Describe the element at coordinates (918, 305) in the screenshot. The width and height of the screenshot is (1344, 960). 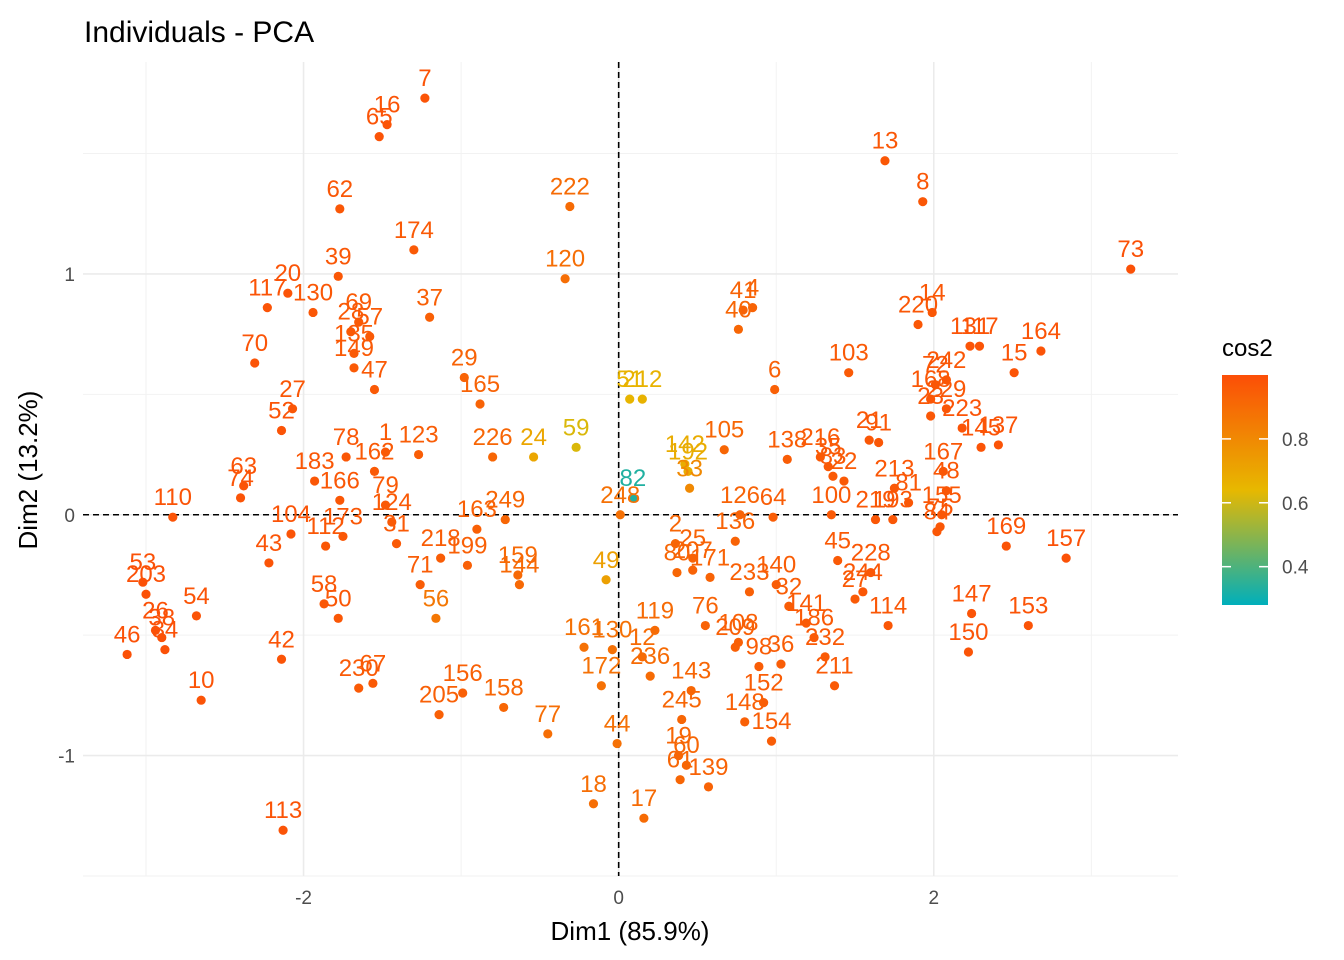
I see `point-label-220: 220` at that location.